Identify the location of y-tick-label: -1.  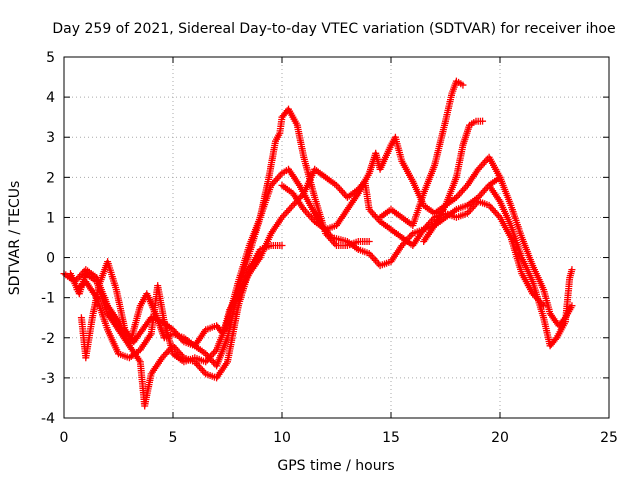
(48, 299).